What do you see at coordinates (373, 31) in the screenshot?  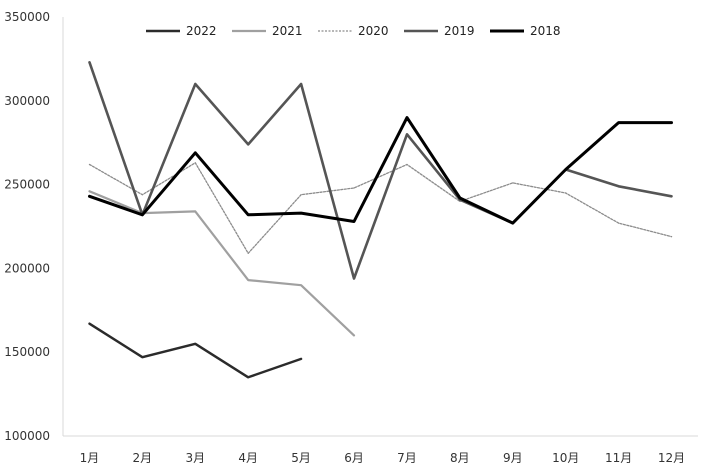 I see `legend-label-2020: 2020` at bounding box center [373, 31].